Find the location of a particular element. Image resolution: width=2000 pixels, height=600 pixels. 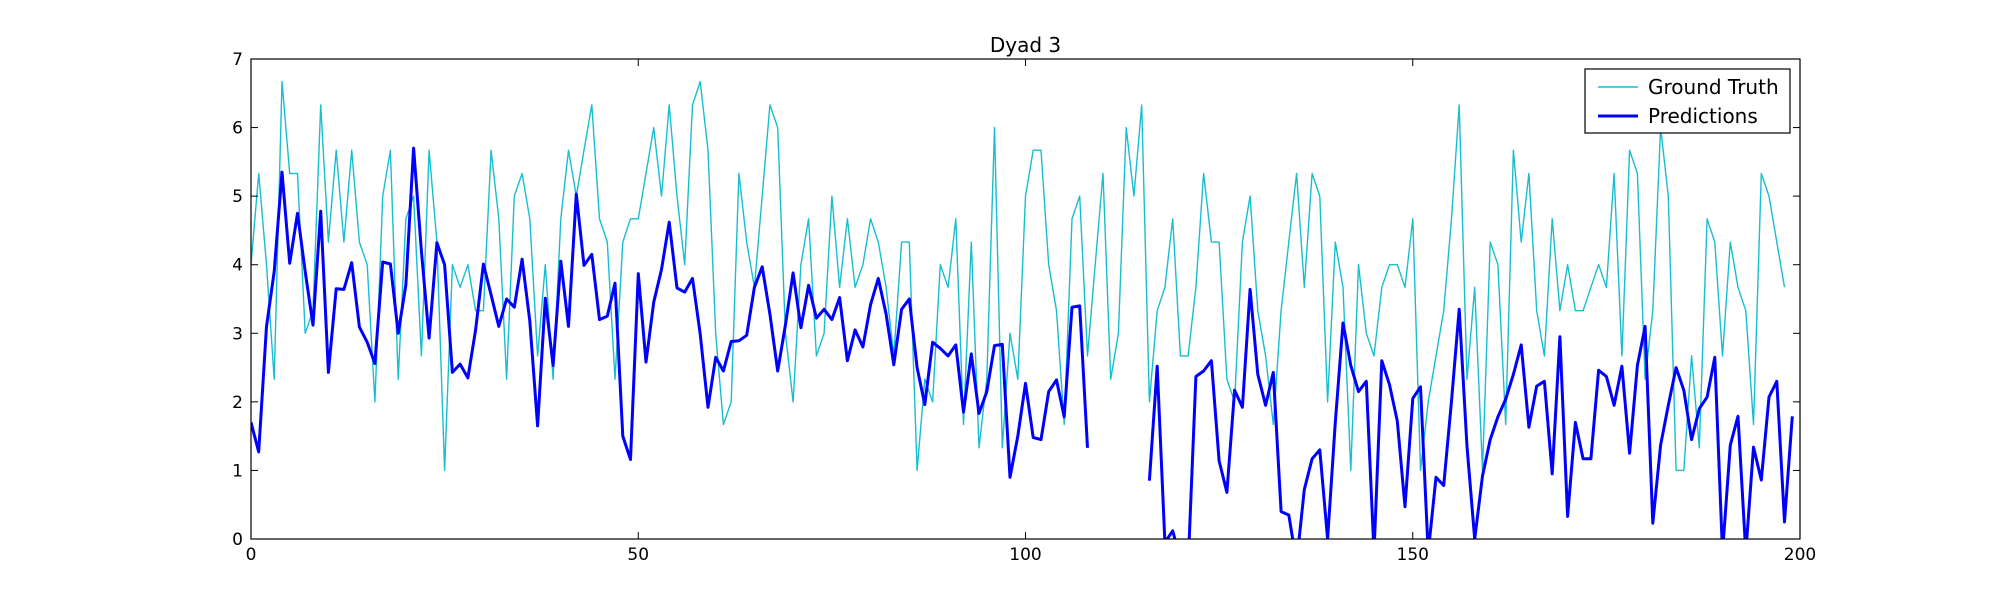

x-tick-label: 0 is located at coordinates (251, 555).